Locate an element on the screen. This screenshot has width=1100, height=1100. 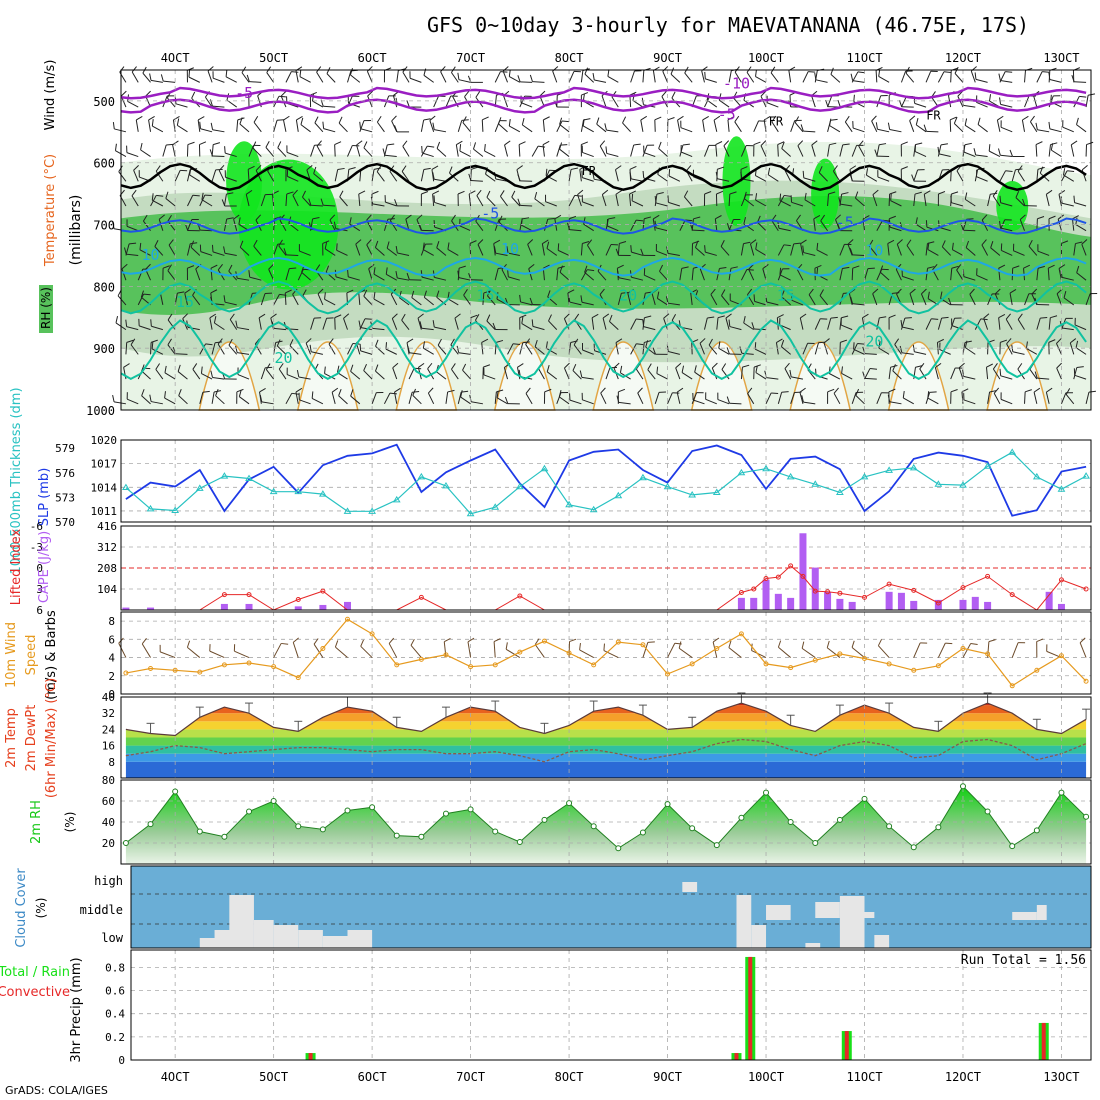
precip-tick-label: 0.6 is located at coordinates (115, 991).